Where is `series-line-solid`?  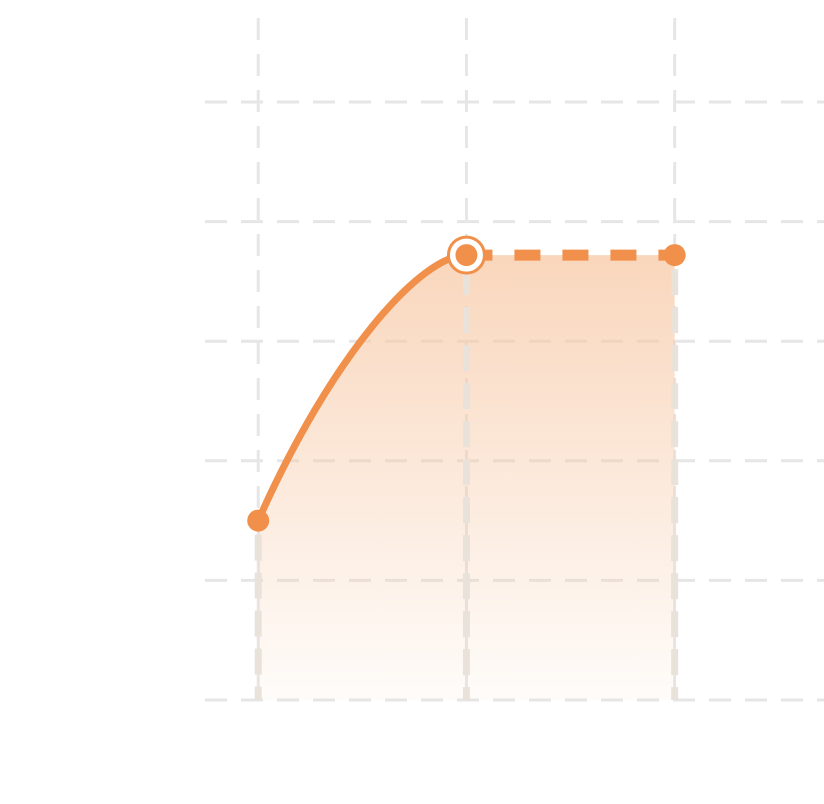 series-line-solid is located at coordinates (362, 388).